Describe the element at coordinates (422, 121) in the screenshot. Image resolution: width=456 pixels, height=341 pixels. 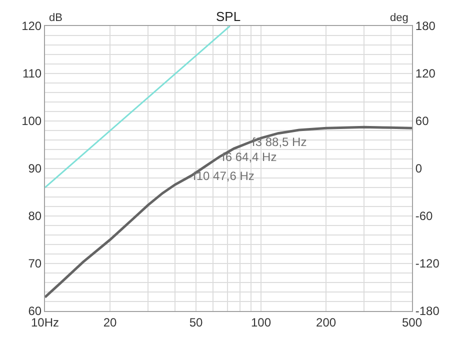
I see `y2-tick-label: 60` at that location.